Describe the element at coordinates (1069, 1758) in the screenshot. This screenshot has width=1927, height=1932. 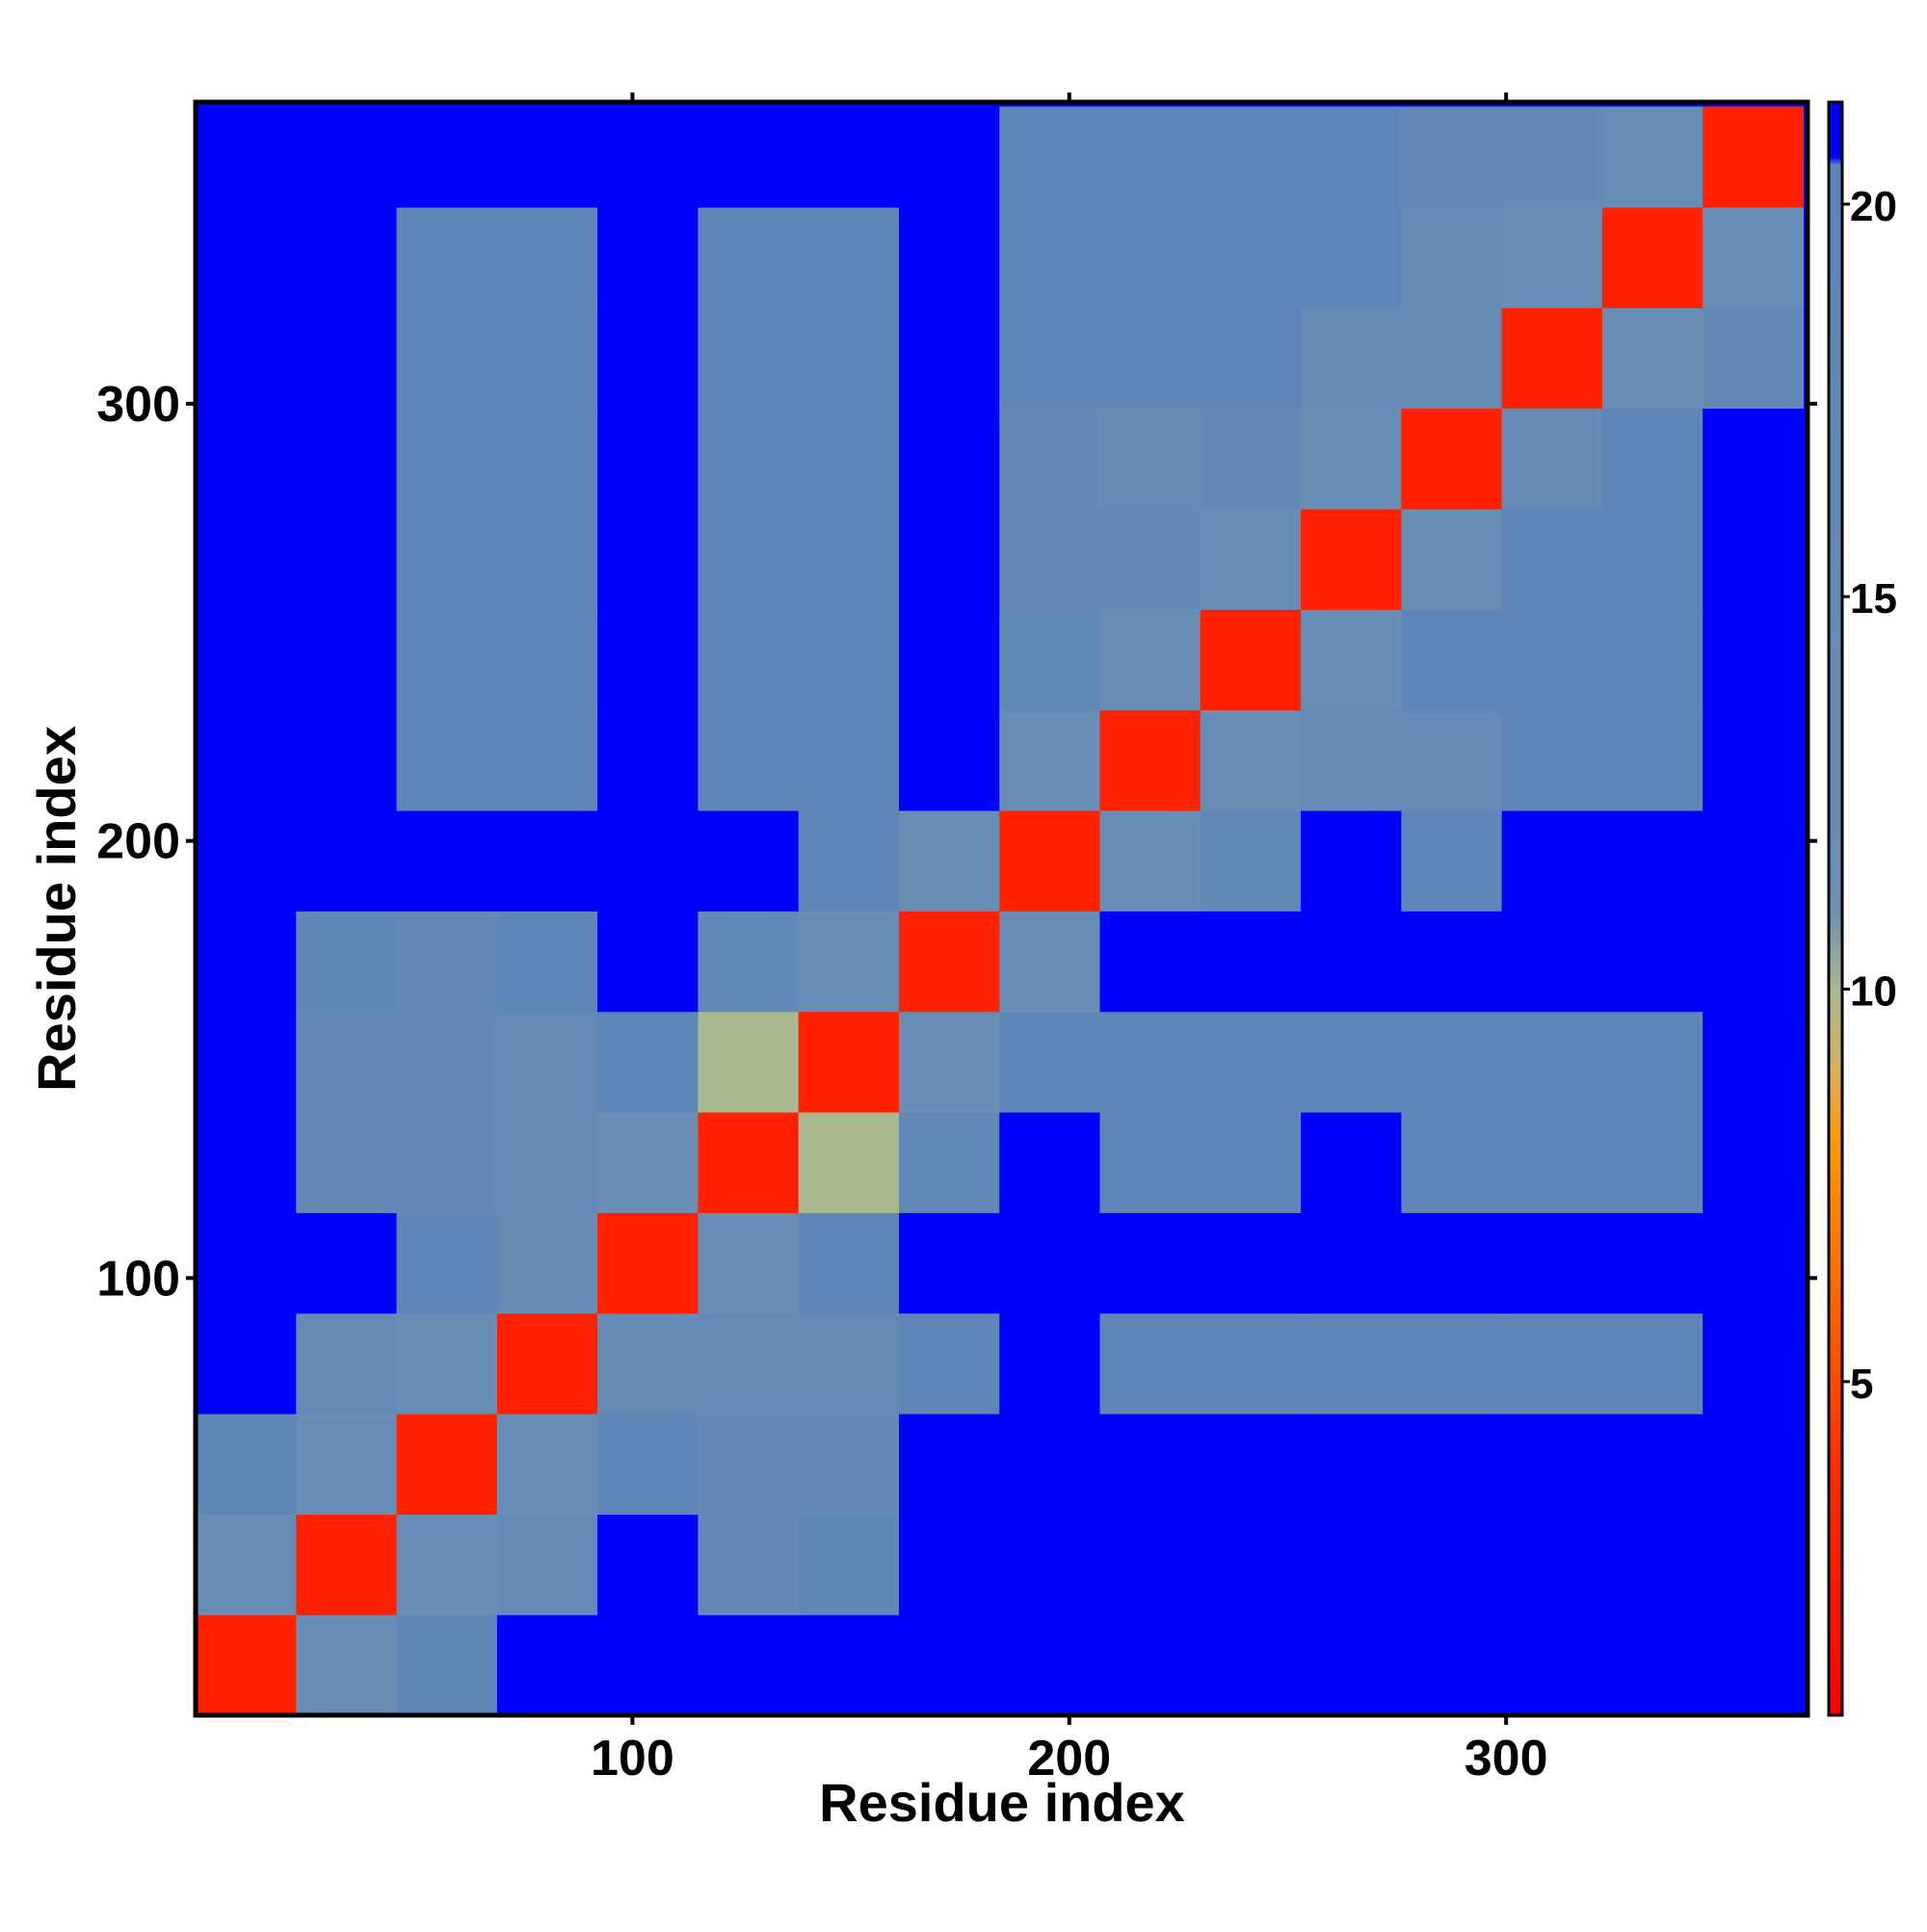
I see `x-tick-label: 200` at that location.